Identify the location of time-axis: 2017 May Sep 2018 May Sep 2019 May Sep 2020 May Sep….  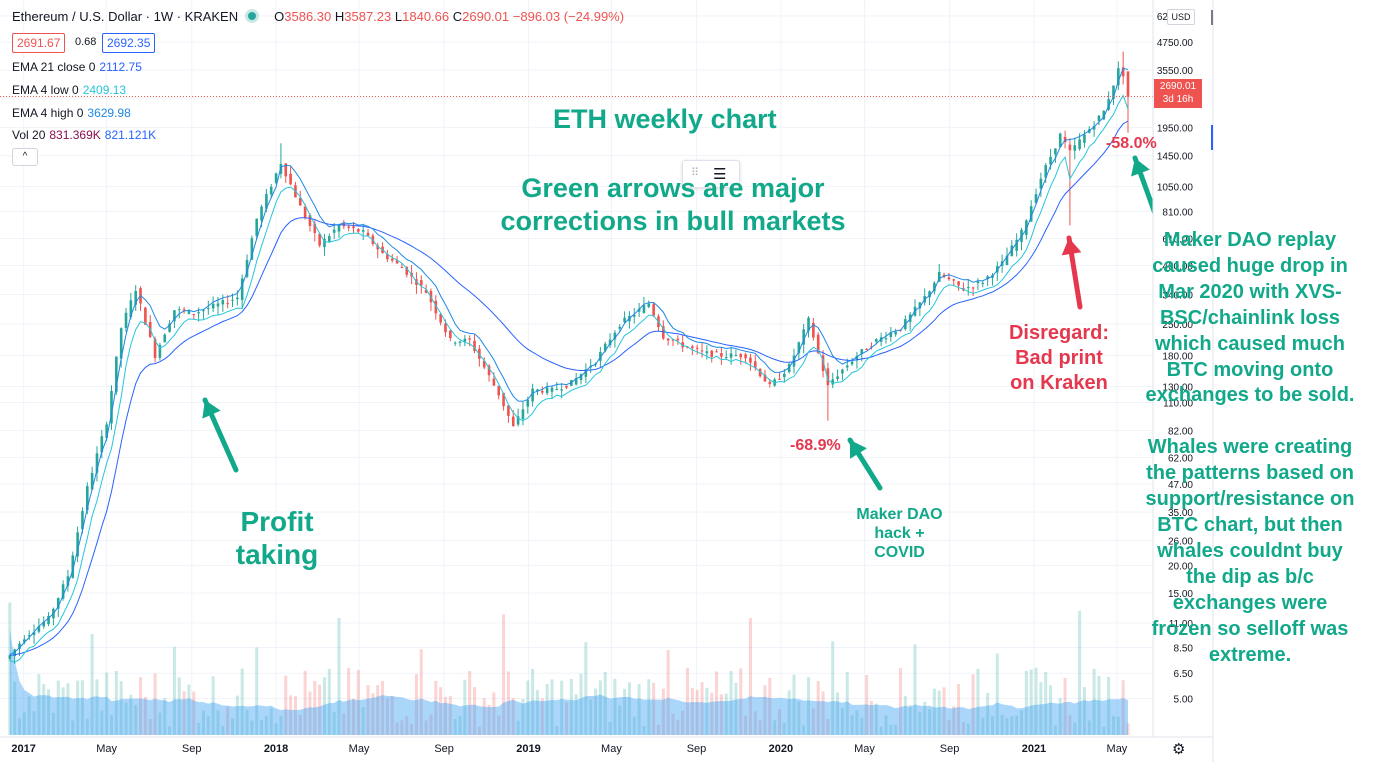
(569, 749).